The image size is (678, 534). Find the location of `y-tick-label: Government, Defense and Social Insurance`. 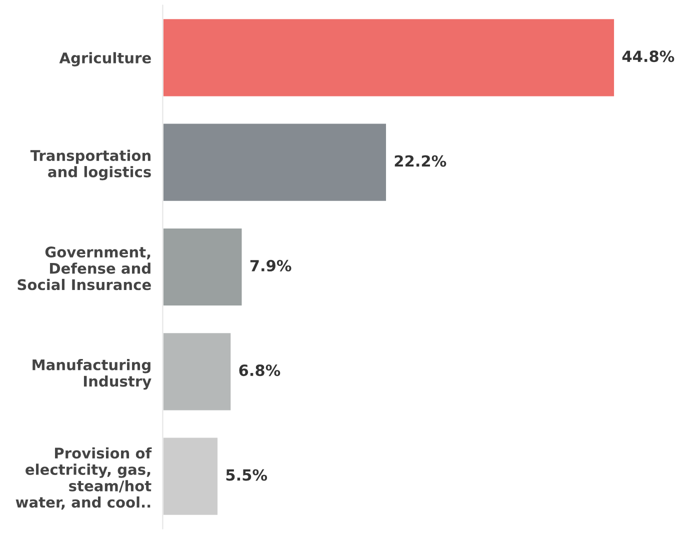

y-tick-label: Government, Defense and Social Insurance is located at coordinates (84, 268).